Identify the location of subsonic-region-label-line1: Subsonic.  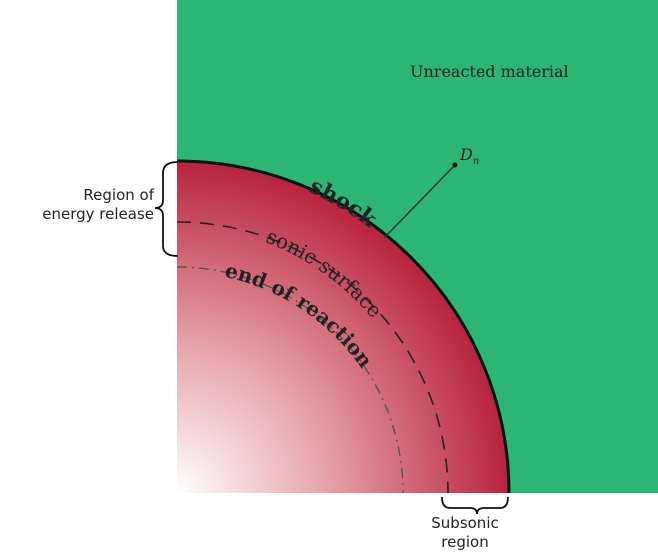
(465, 523).